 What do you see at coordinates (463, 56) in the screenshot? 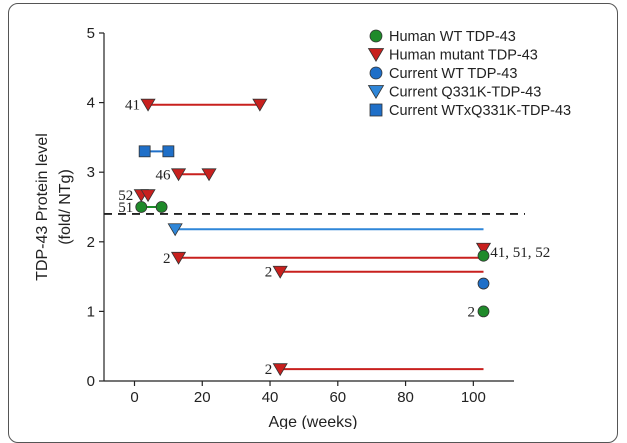
I see `legend-entry: Human mutant TDP-43` at bounding box center [463, 56].